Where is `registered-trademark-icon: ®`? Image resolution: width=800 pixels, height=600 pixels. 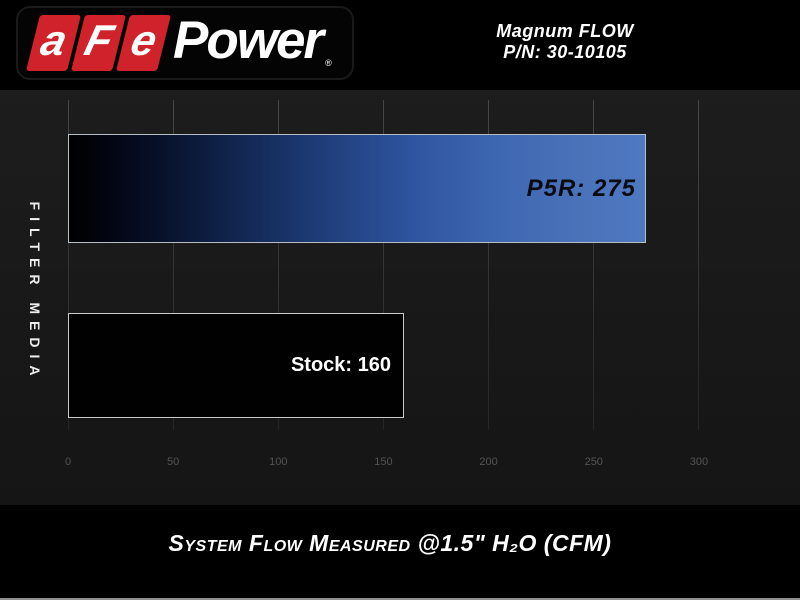 registered-trademark-icon: ® is located at coordinates (328, 63).